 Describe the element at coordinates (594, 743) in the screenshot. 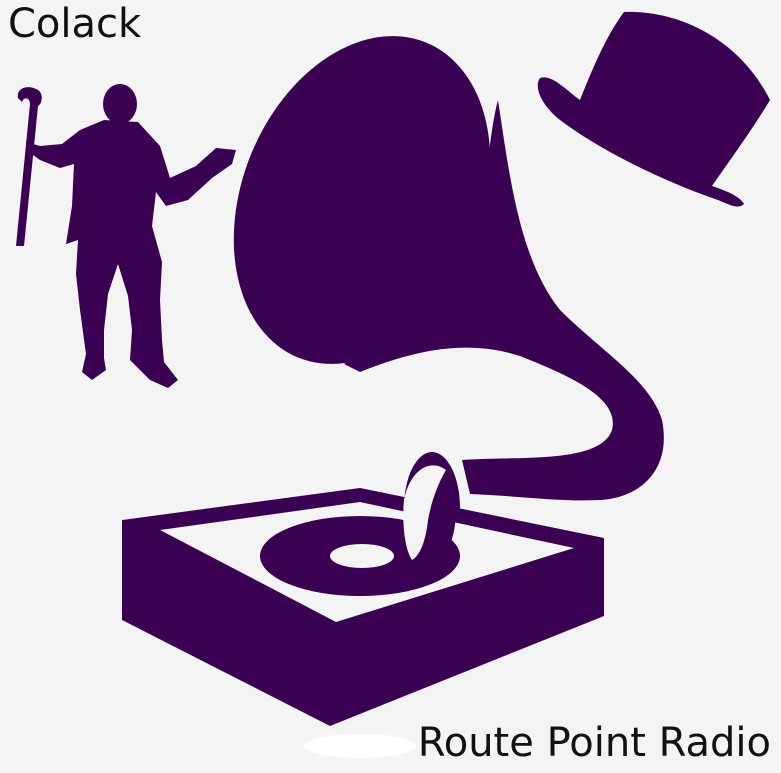

I see `title-label: Route Point Radio` at that location.